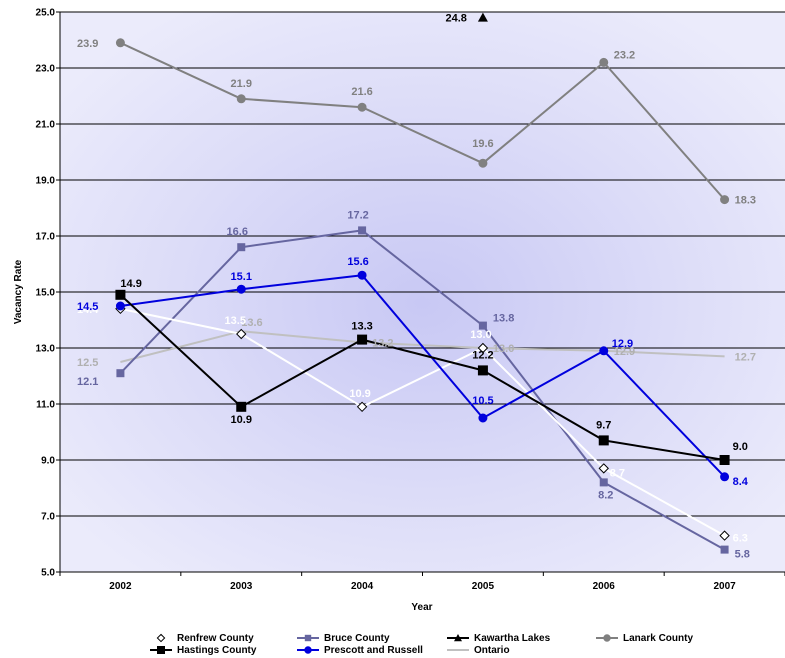 The width and height of the screenshot is (785, 658). What do you see at coordinates (251, 323) in the screenshot?
I see `data-label-ontario: 13.6` at bounding box center [251, 323].